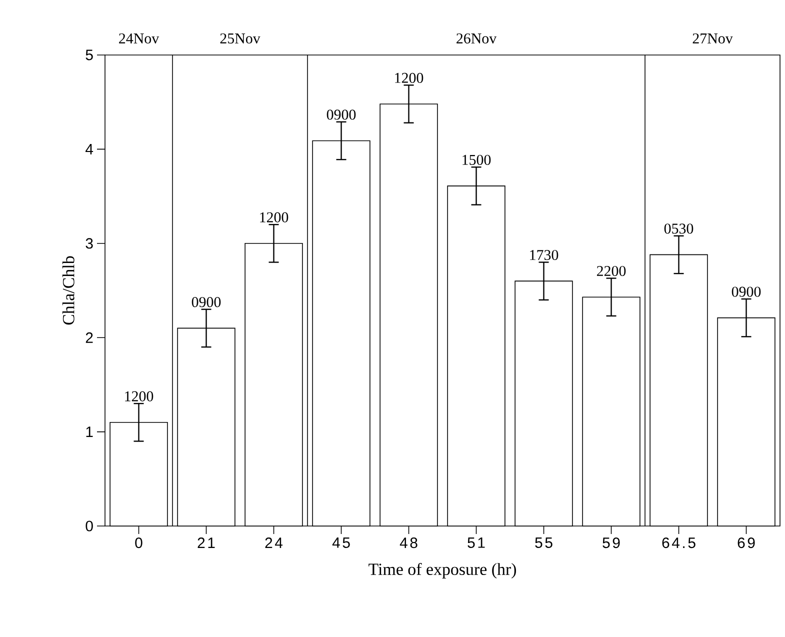  I want to click on x-tick-label: 51, so click(476, 543).